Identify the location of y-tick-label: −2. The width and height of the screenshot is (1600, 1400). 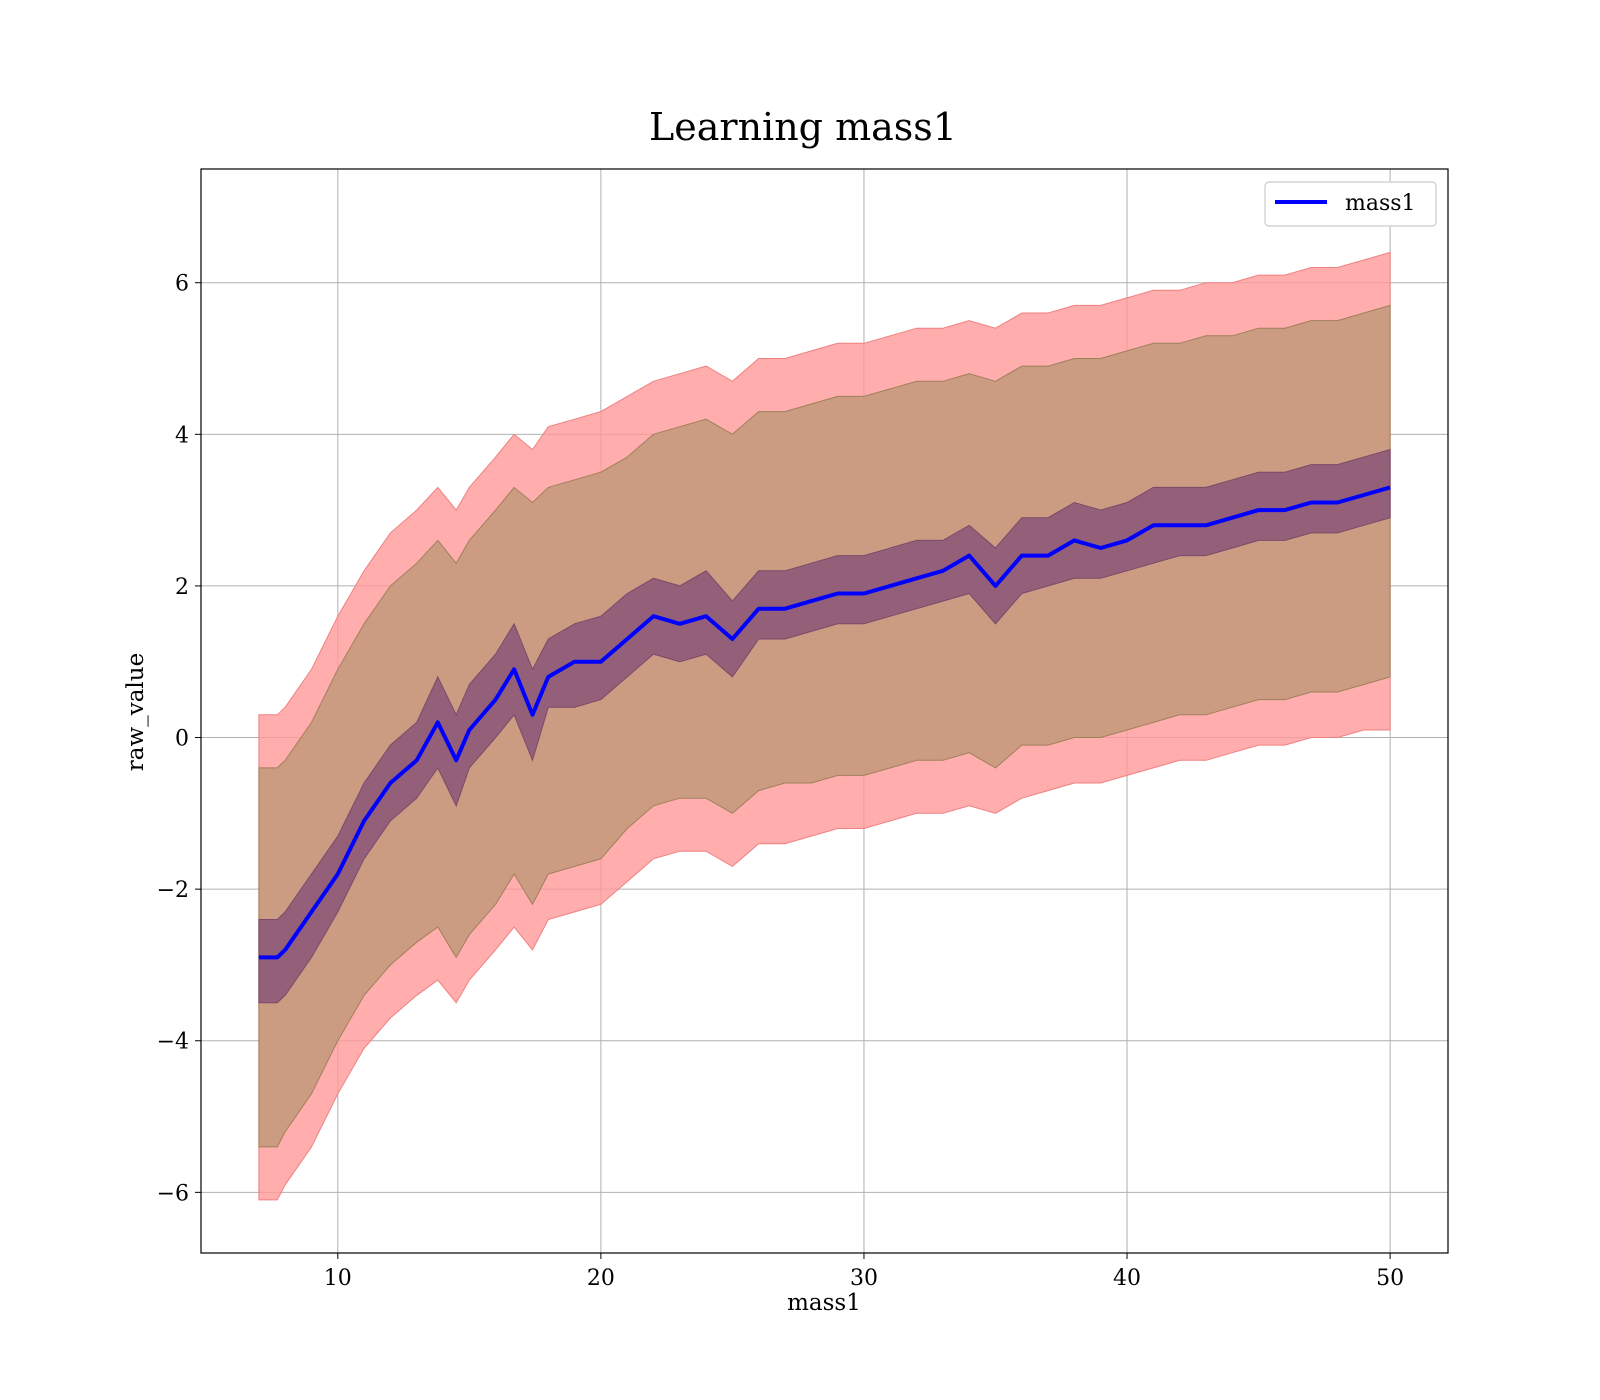
(173, 890).